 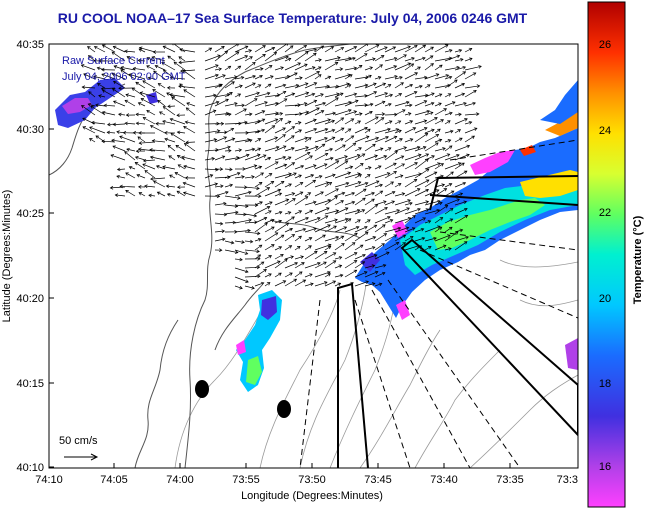 I want to click on y-tick-marks, so click(x=51, y=255).